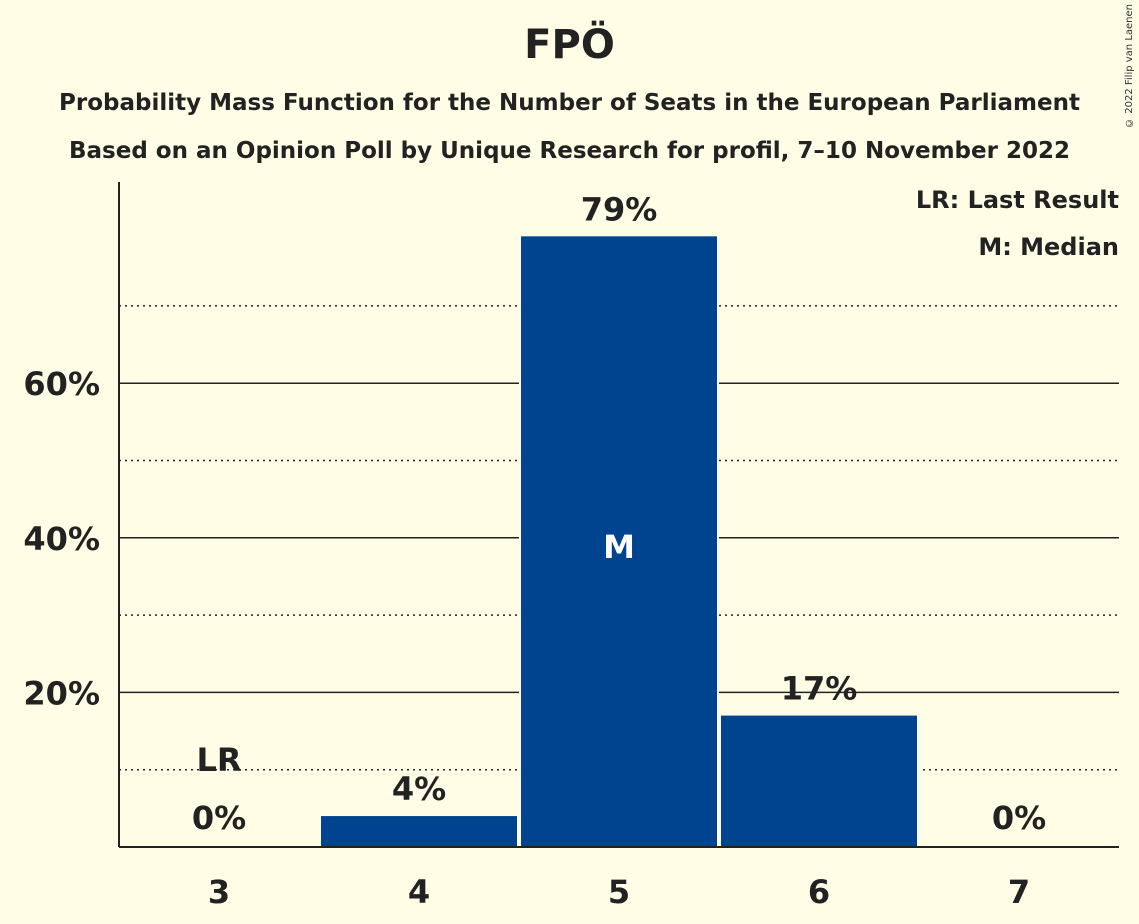 This screenshot has height=924, width=1139. Describe the element at coordinates (61, 693) in the screenshot. I see `y-tick-label: 20%` at that location.